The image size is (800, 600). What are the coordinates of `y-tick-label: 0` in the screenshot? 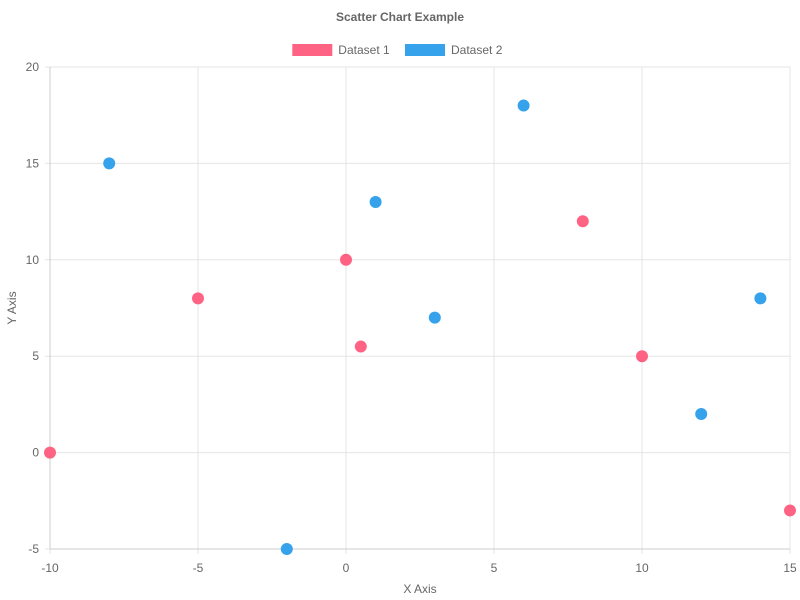 It's located at (35, 453).